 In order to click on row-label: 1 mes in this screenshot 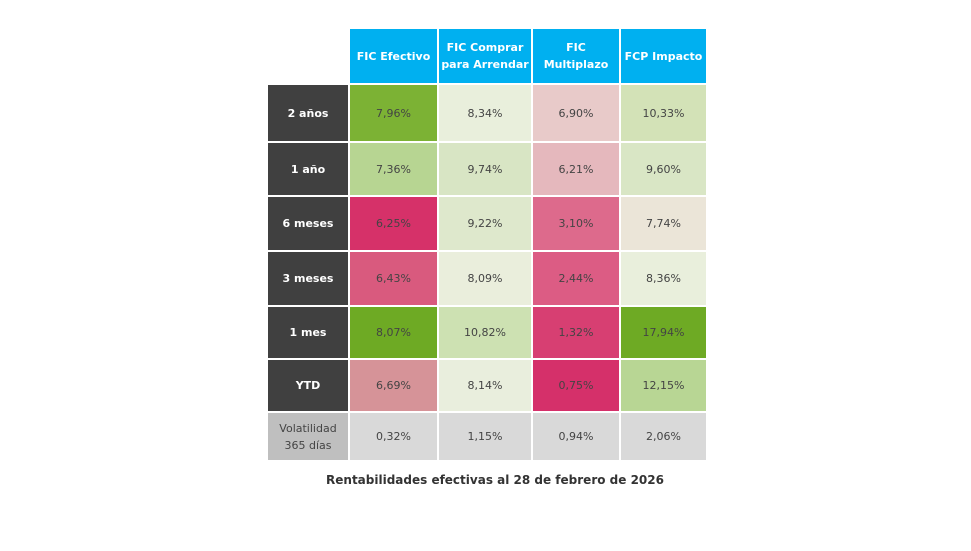, I will do `click(308, 332)`.